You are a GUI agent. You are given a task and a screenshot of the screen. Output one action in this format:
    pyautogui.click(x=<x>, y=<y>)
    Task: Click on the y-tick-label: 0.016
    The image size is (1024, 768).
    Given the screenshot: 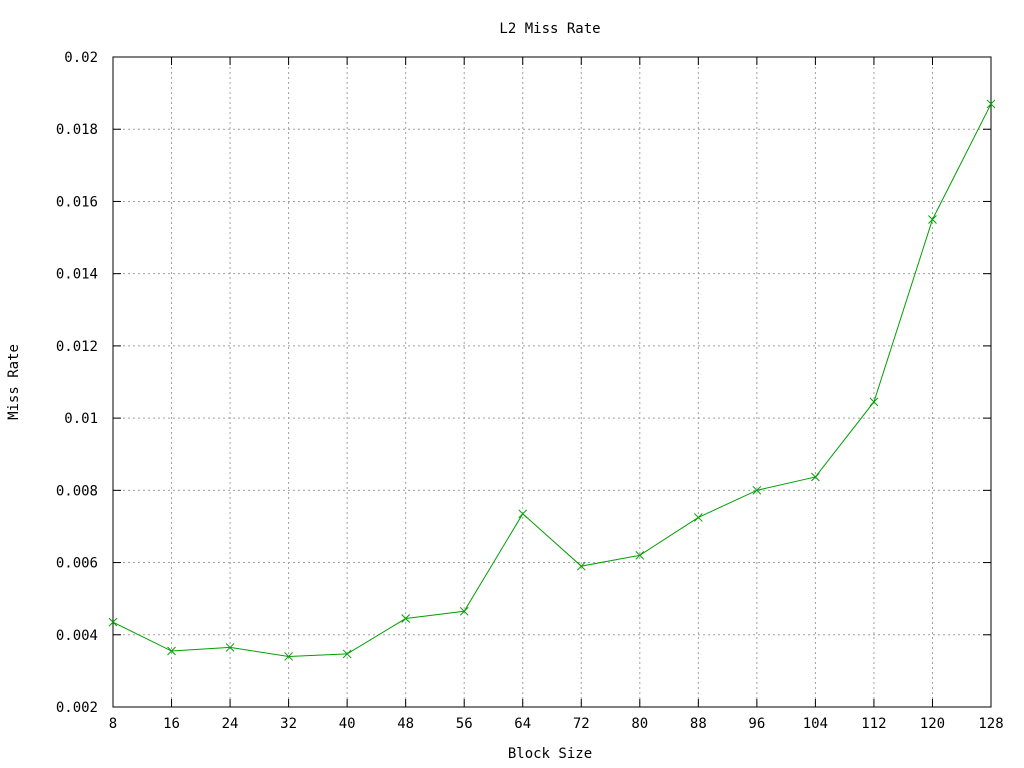 What is the action you would take?
    pyautogui.click(x=77, y=202)
    